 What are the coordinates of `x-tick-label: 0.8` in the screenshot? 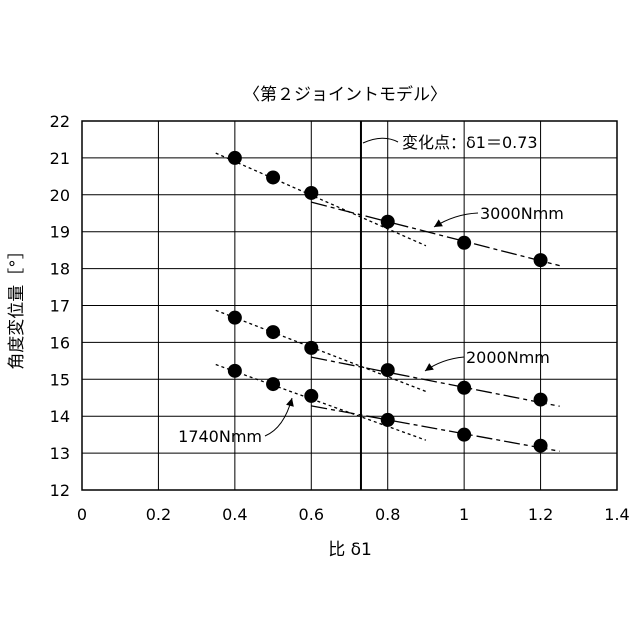 It's located at (387, 514).